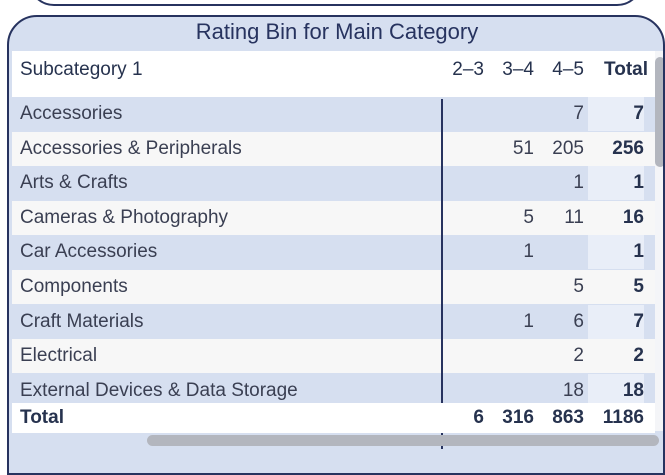 The height and width of the screenshot is (475, 665). I want to click on row-total-cell: 16, so click(616, 218).